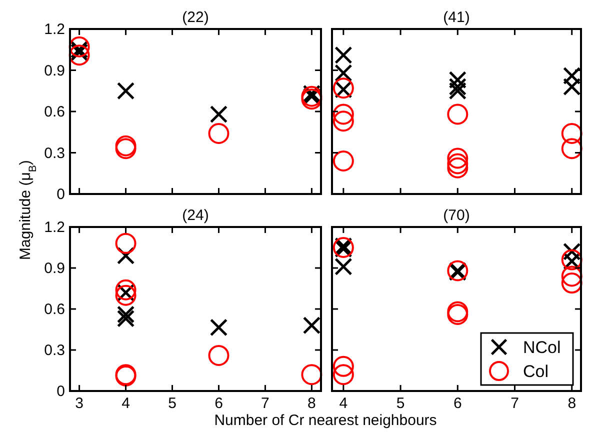 The height and width of the screenshot is (441, 605). I want to click on x-axis-title: Number of Cr nearest neighbours, so click(325, 420).